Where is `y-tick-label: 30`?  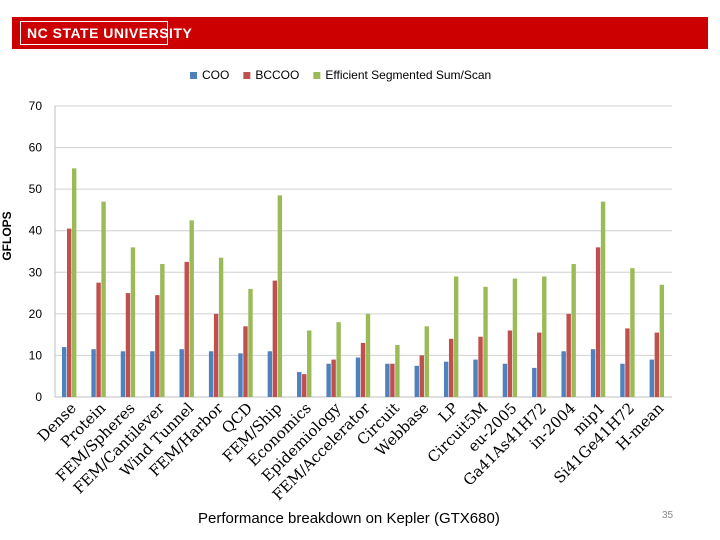
y-tick-label: 30 is located at coordinates (36, 272).